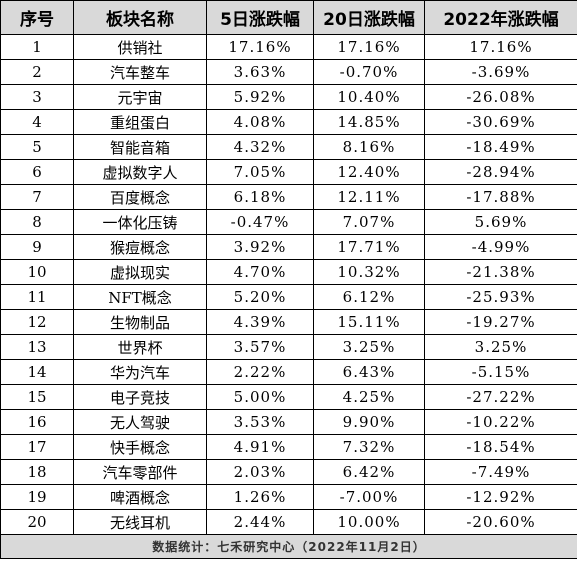 This screenshot has width=577, height=562. I want to click on table-row: 5 智能音箱 4.32% 8.16% -18.49%, so click(288, 147).